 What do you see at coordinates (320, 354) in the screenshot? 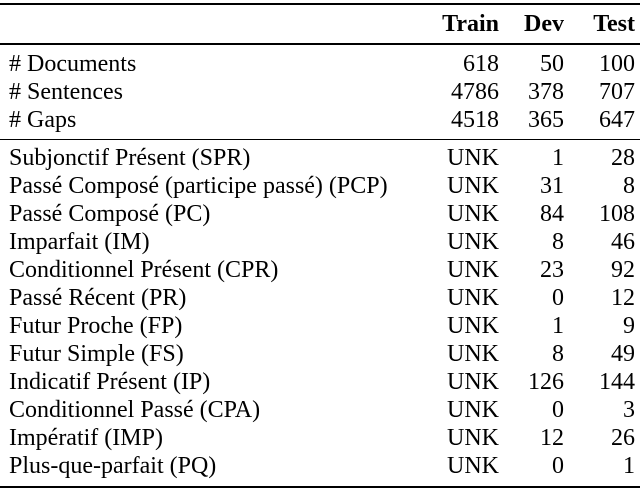
I see `table-row: Futur Simple (FS) UNK 8 49` at bounding box center [320, 354].